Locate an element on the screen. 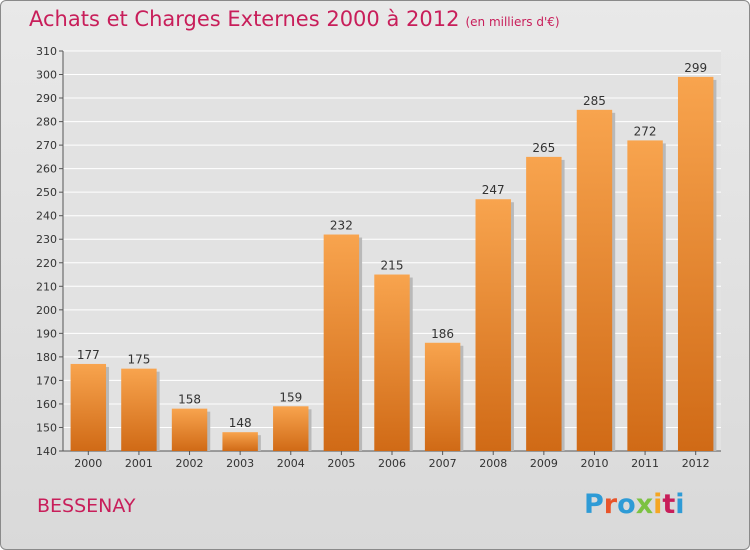 The width and height of the screenshot is (750, 550). y-tick-label: 220 is located at coordinates (46, 263).